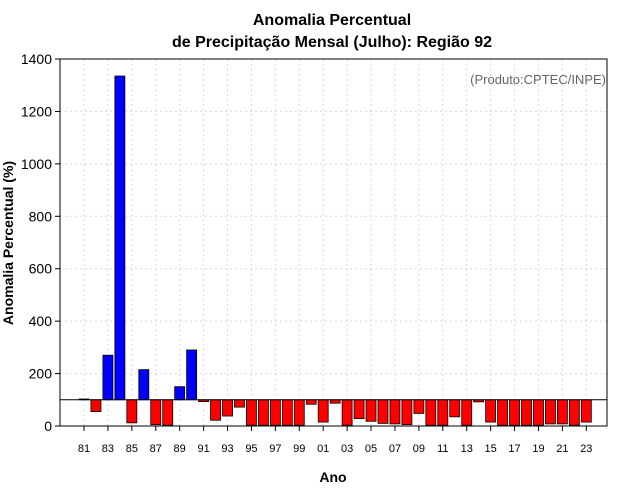 Image resolution: width=640 pixels, height=500 pixels. I want to click on x-tick-label: 97, so click(275, 449).